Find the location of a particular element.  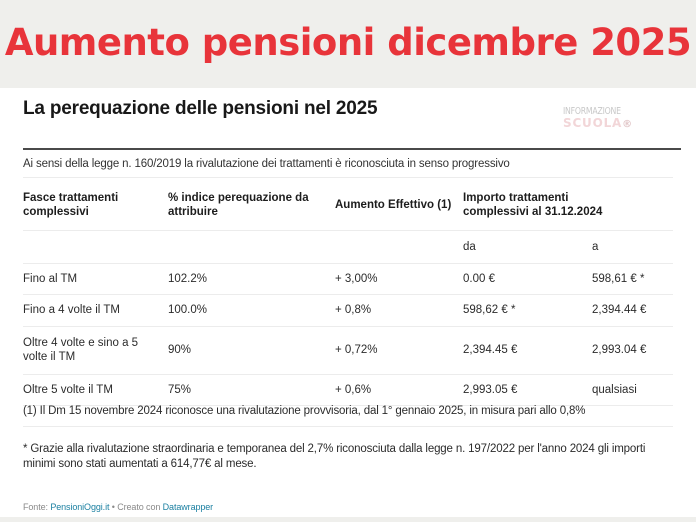

cell-importo-a: 2,993.04 € is located at coordinates (619, 350).